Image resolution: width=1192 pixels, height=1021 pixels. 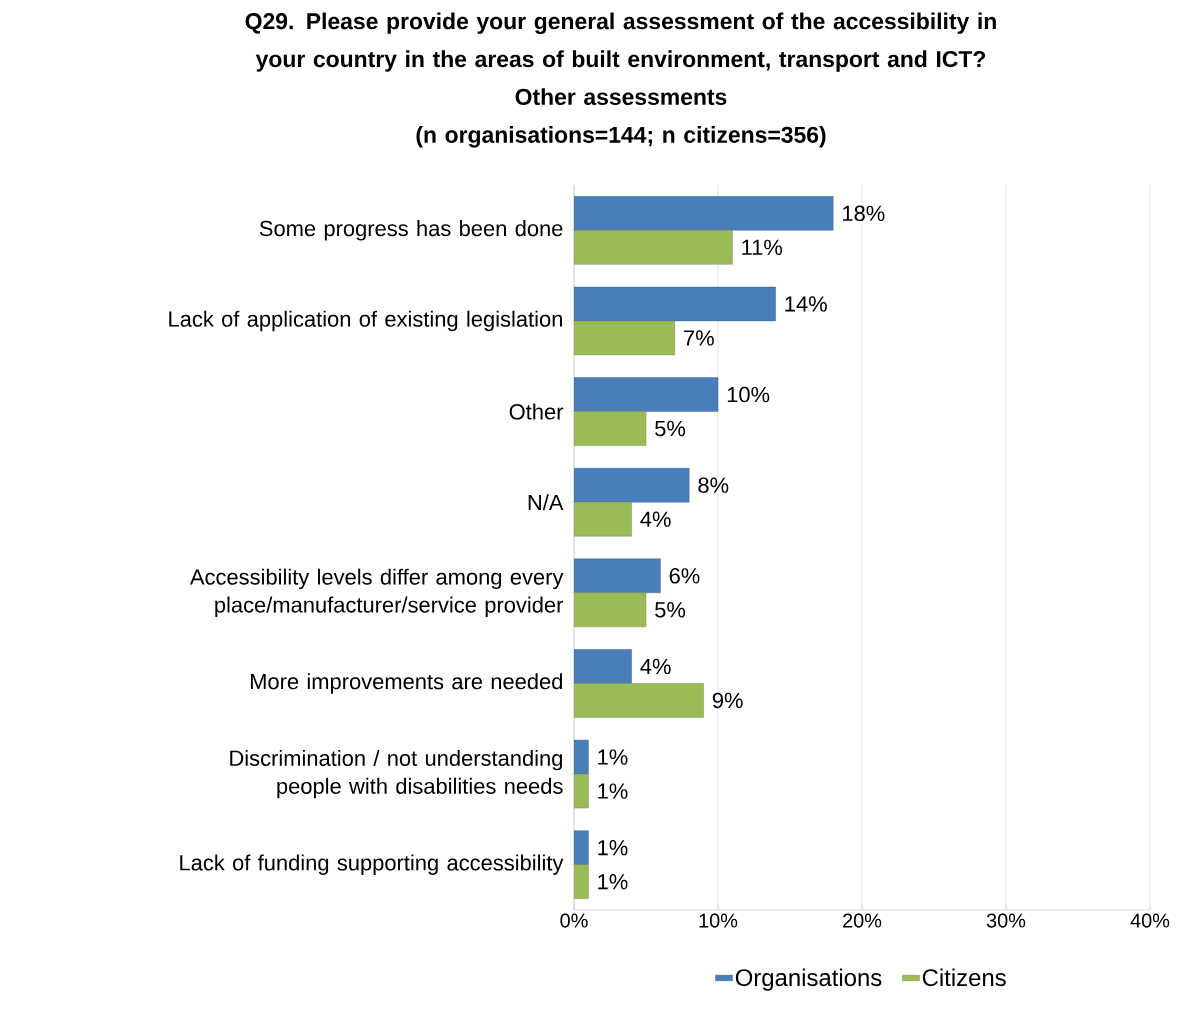 I want to click on data-label: 18%, so click(x=864, y=213).